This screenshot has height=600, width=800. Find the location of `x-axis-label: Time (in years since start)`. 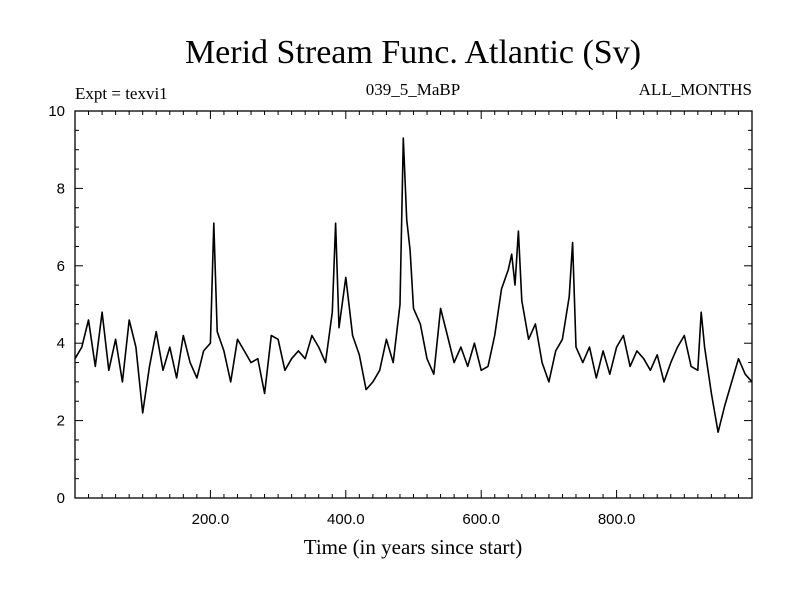

x-axis-label: Time (in years since start) is located at coordinates (413, 547).